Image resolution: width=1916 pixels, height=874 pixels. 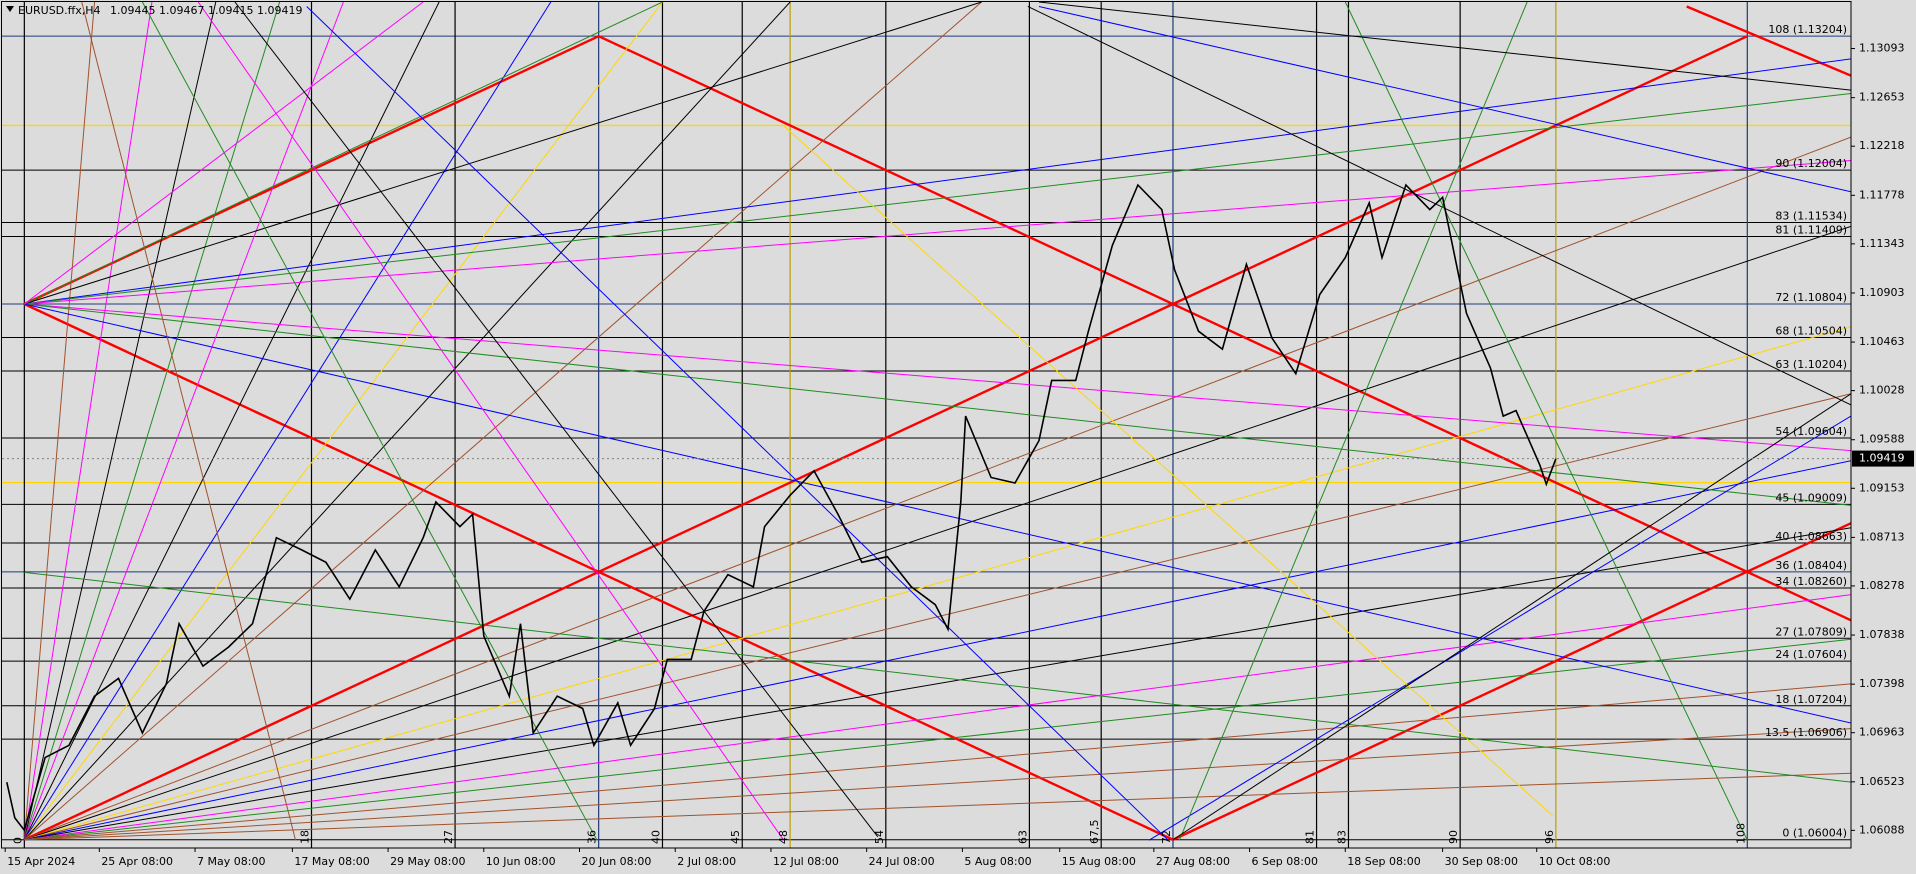 I want to click on y-tick-label: 1.07398, so click(x=1882, y=683).